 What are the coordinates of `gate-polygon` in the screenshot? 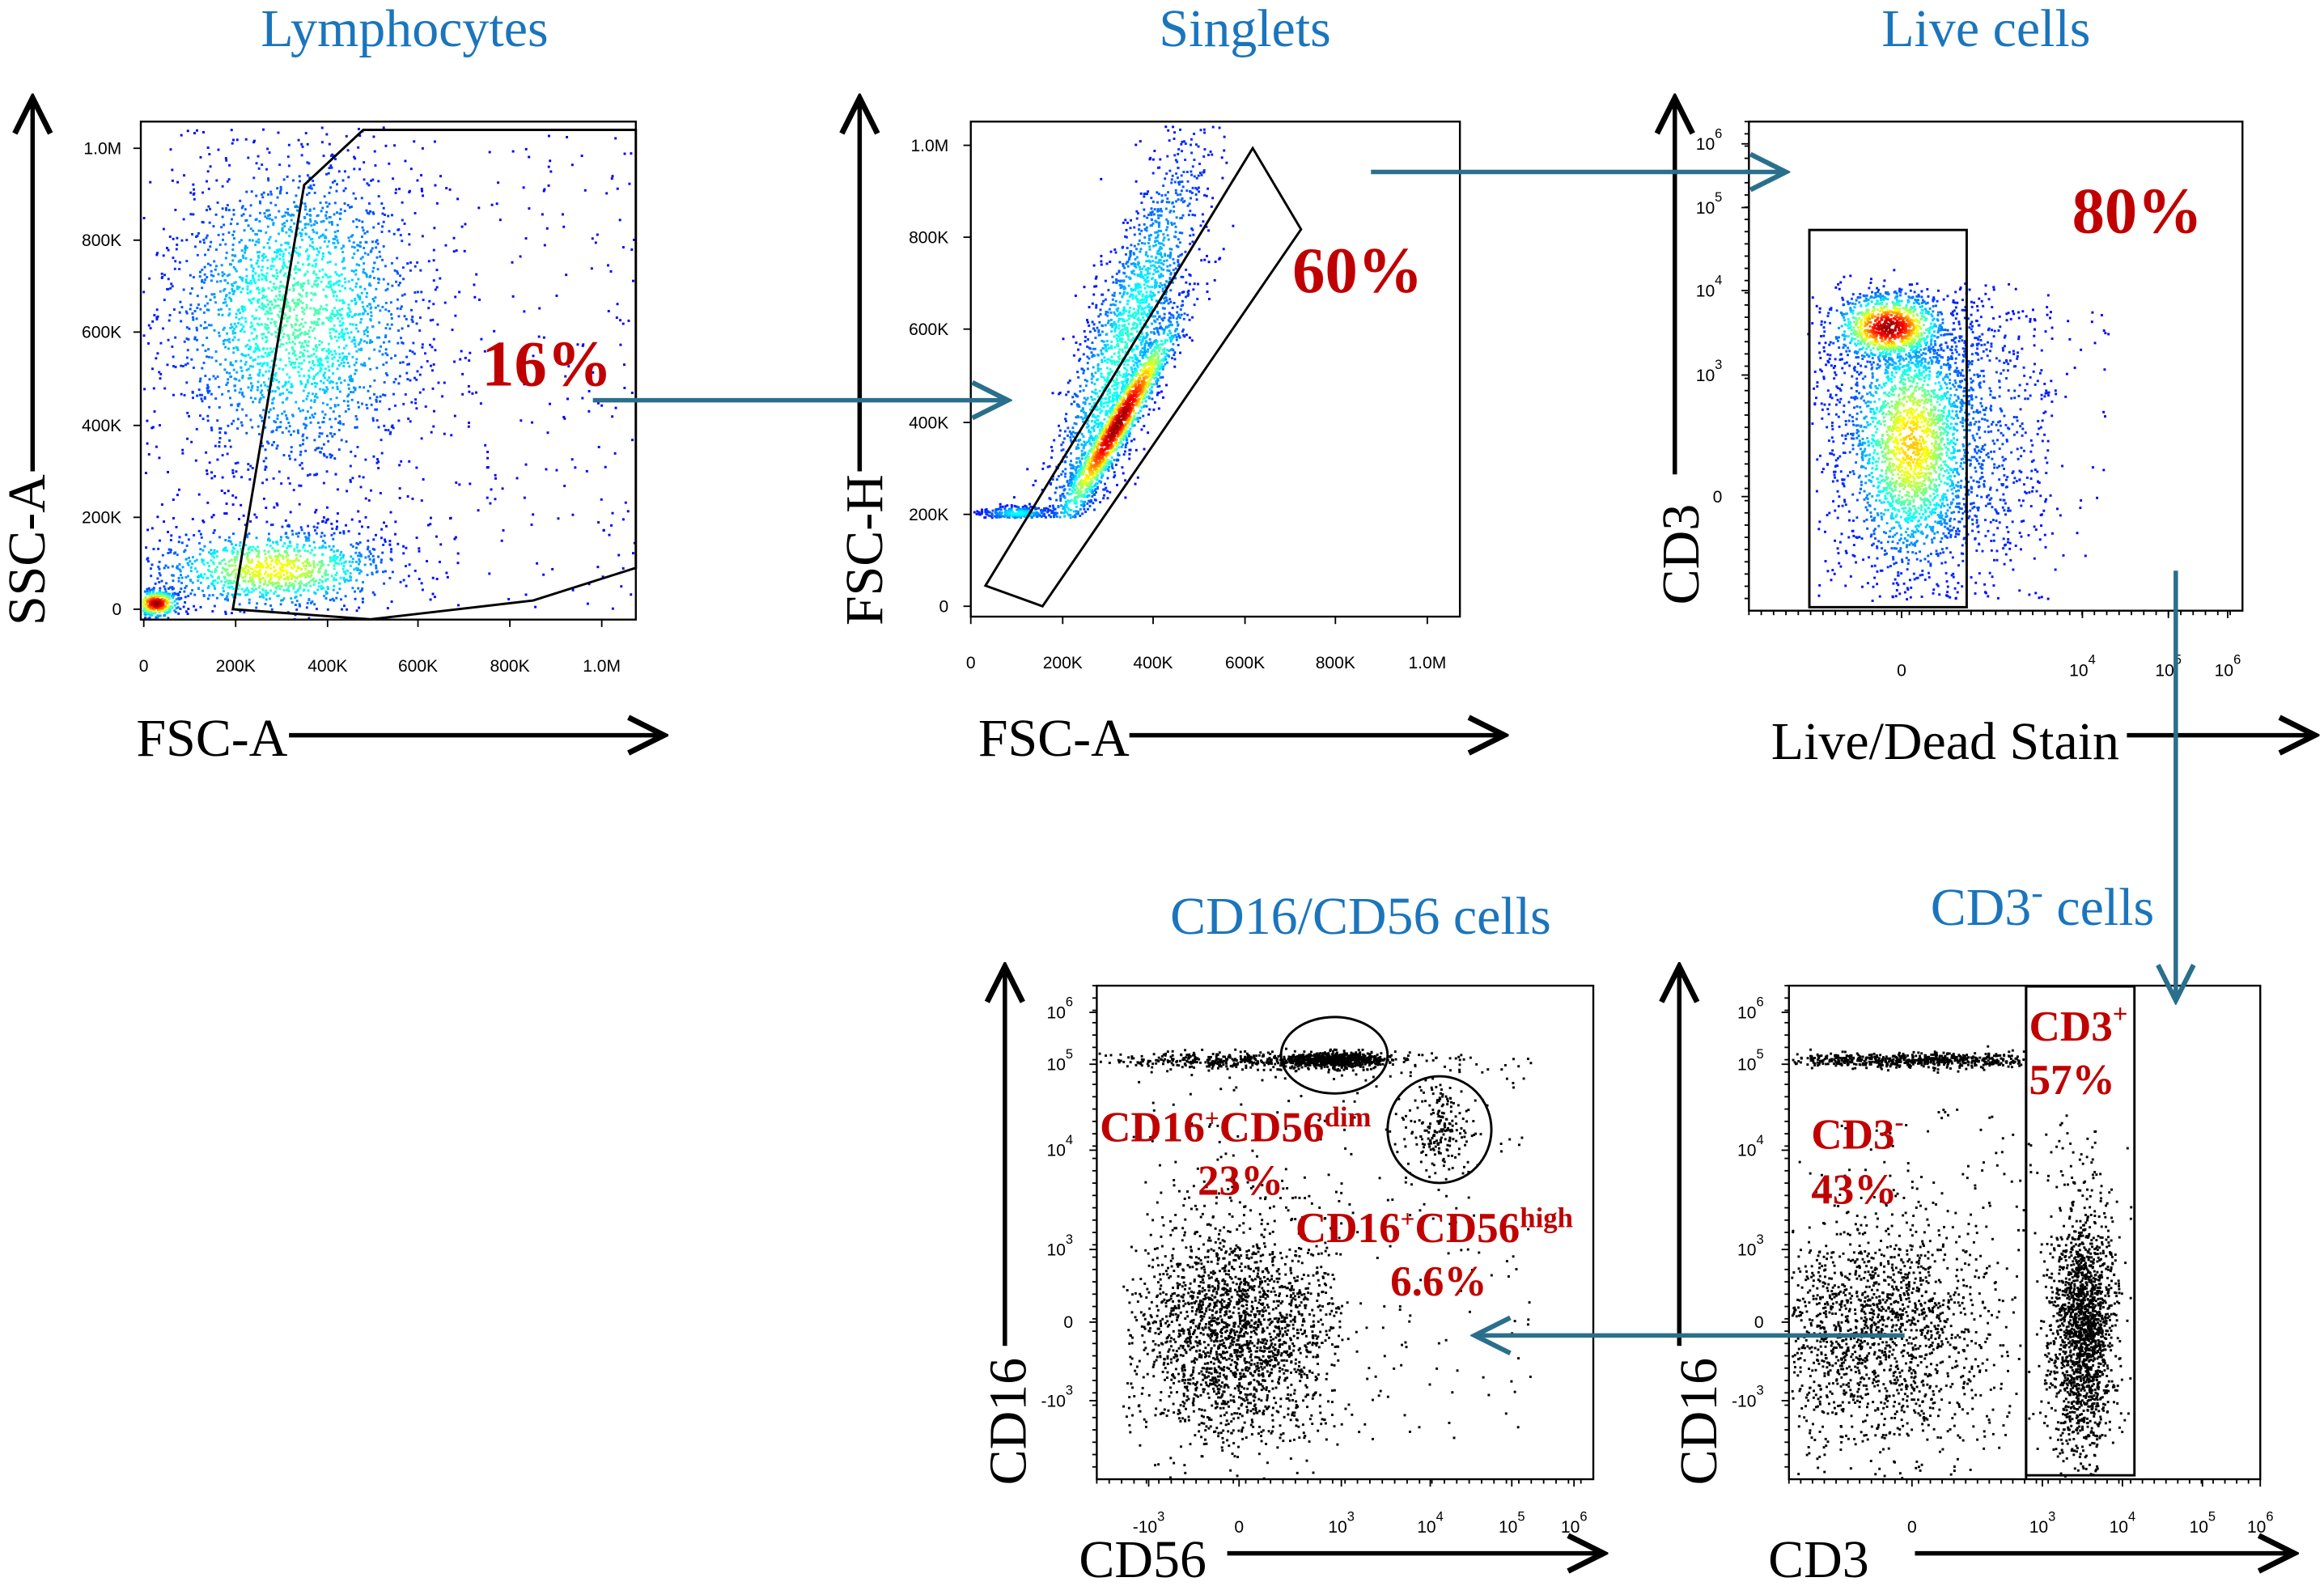 It's located at (435, 375).